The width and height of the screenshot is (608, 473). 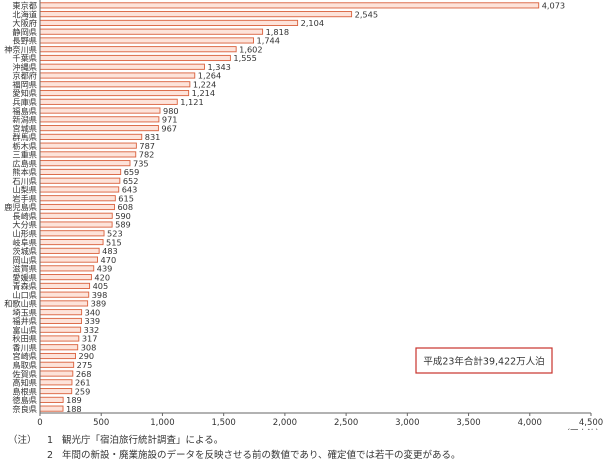 I want to click on data-label: 483, so click(x=110, y=251).